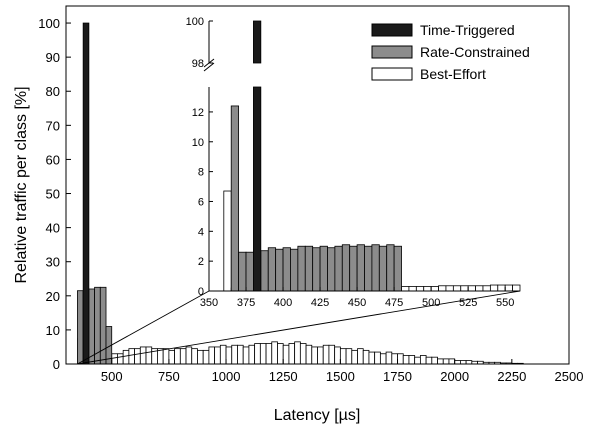  Describe the element at coordinates (454, 376) in the screenshot. I see `x-tick-label-2000: 2000` at that location.